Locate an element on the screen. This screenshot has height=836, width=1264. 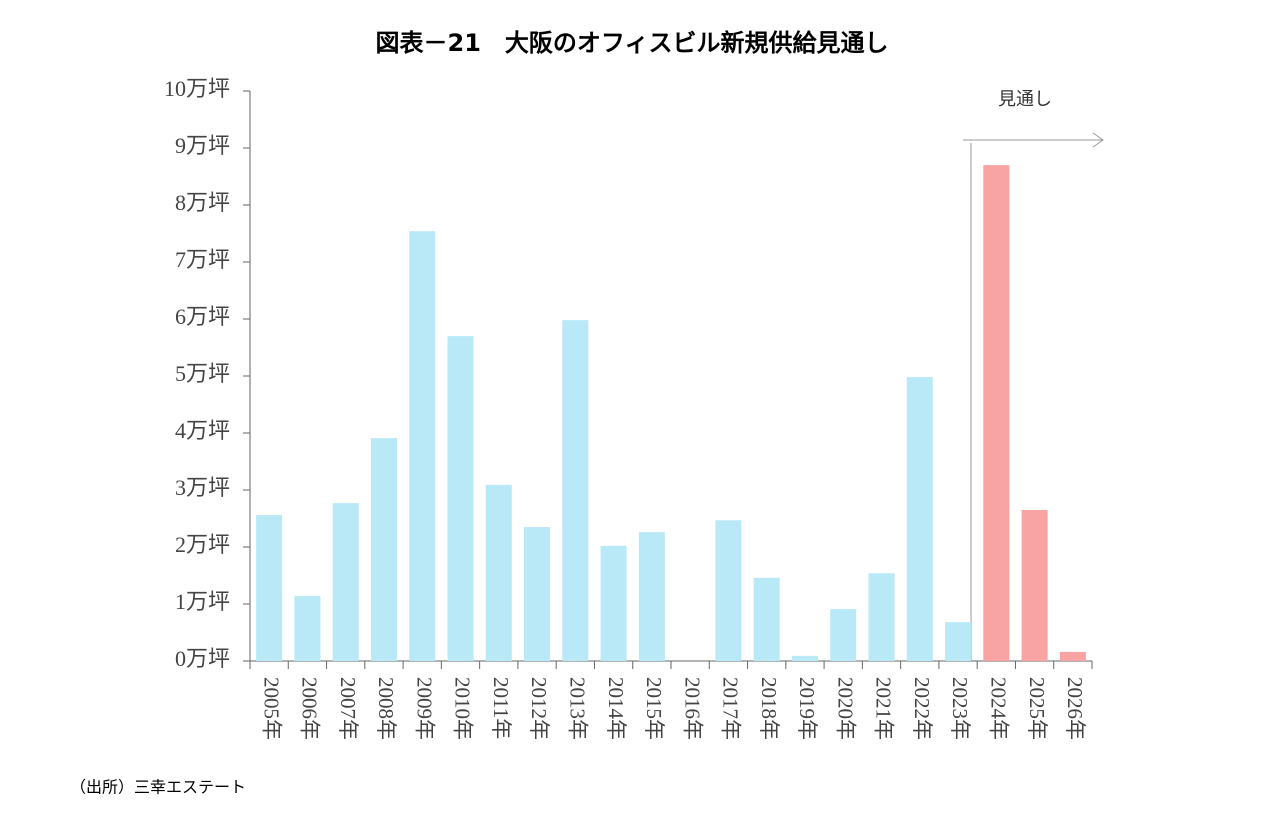
x-tick-label: 2017年 is located at coordinates (731, 708).